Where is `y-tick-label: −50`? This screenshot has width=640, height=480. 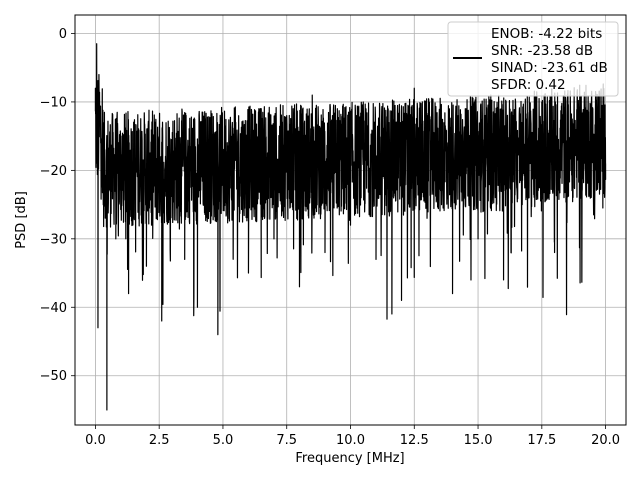
y-tick-label: −50 is located at coordinates (53, 376).